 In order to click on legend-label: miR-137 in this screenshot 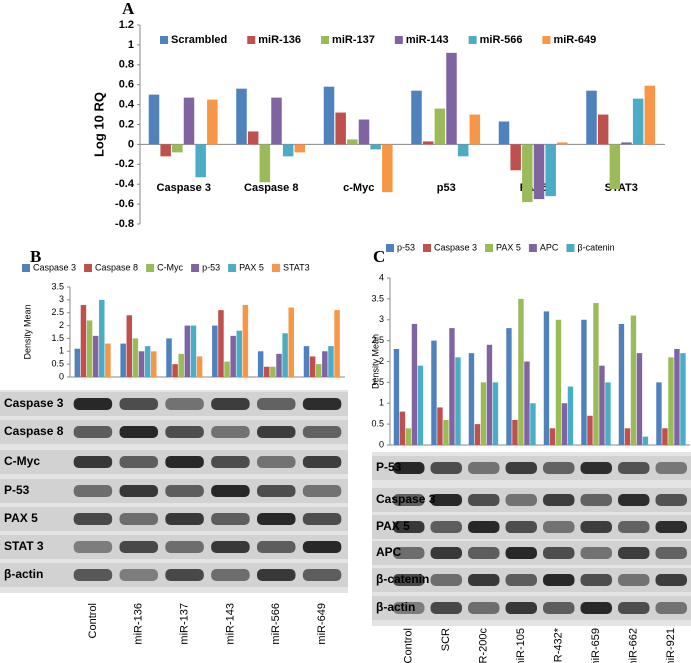, I will do `click(353, 40)`.